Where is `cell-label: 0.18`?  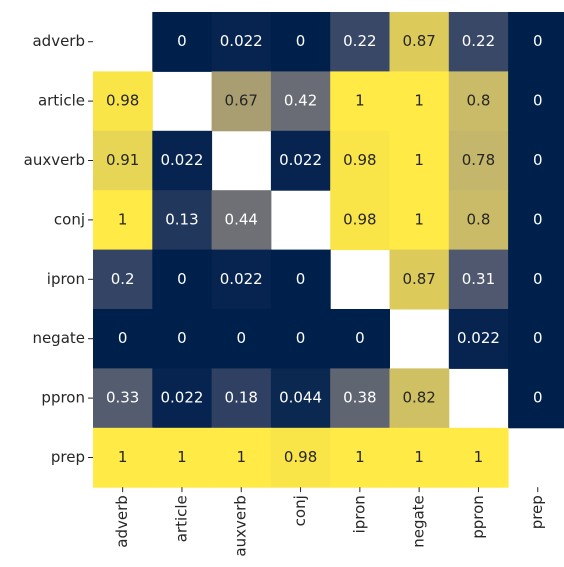 cell-label: 0.18 is located at coordinates (241, 398).